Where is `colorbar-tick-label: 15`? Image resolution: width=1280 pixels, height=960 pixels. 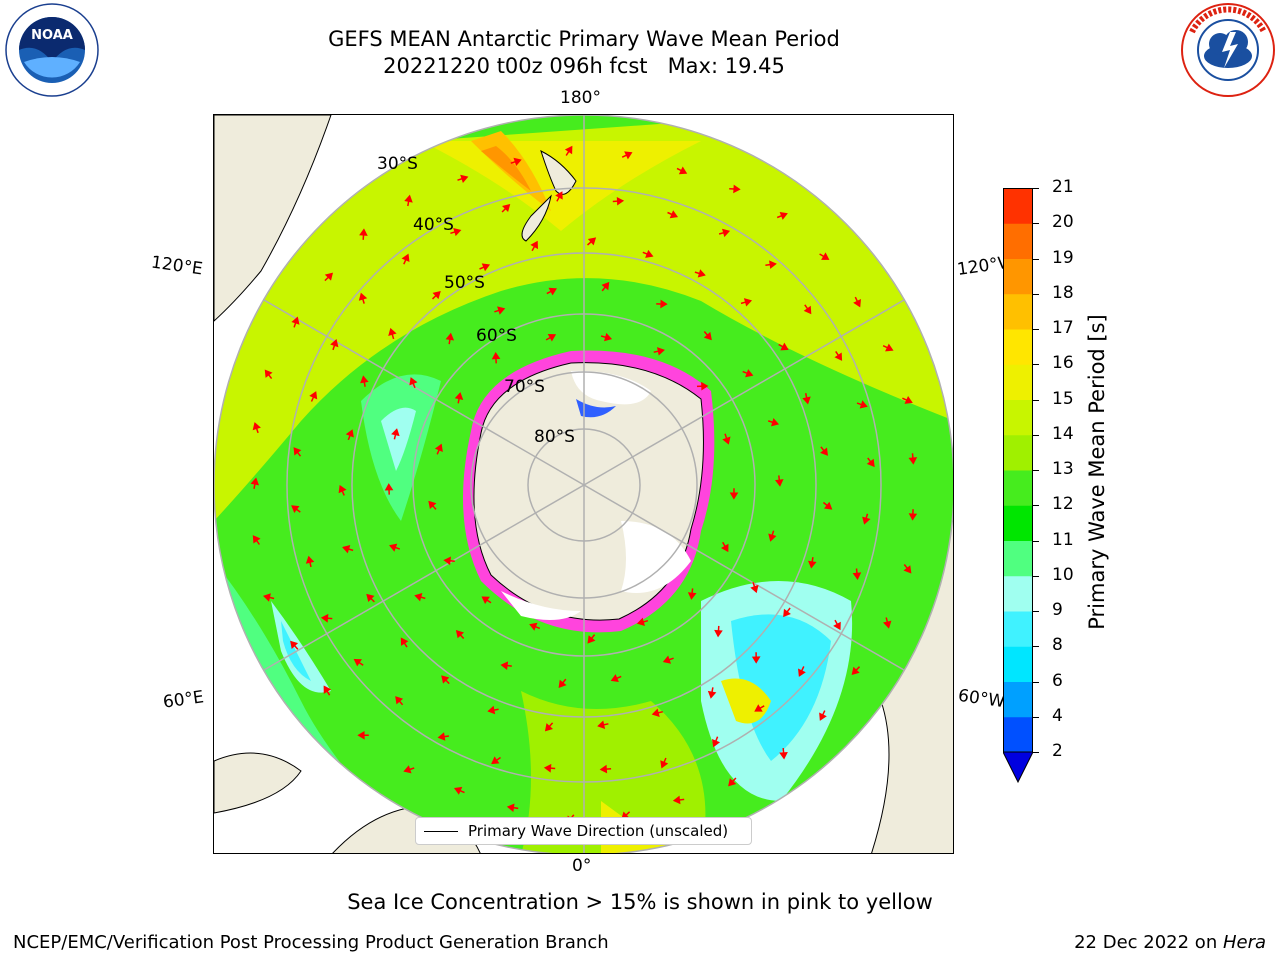
colorbar-tick-label: 15 is located at coordinates (1063, 398).